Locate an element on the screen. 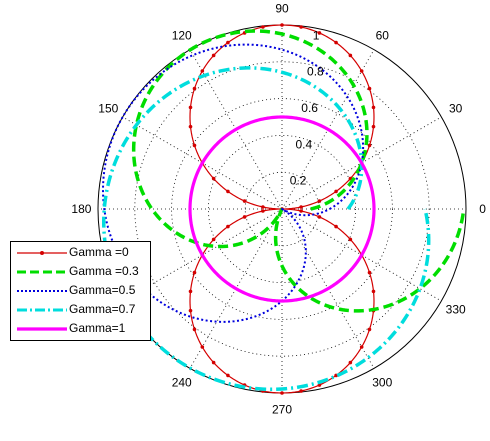 The width and height of the screenshot is (490, 441). legend-label: Gamma =0 is located at coordinates (99, 252).